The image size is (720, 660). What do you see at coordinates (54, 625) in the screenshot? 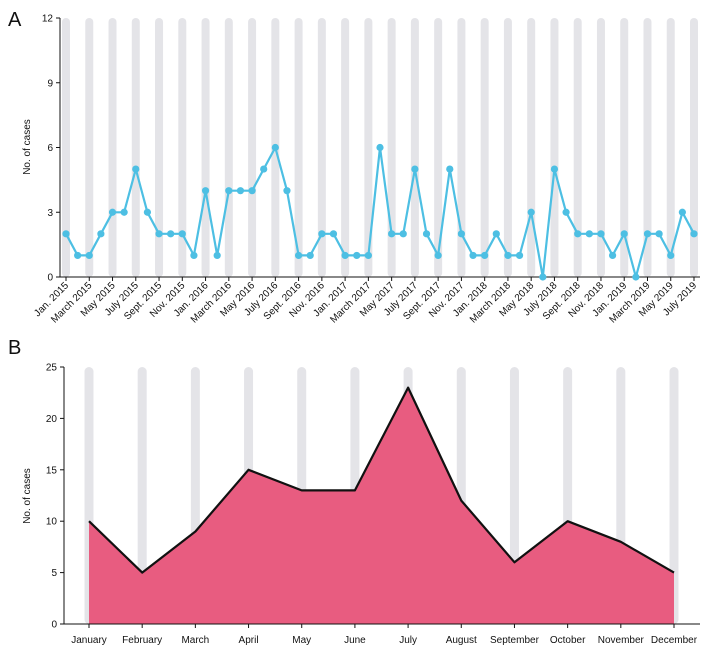
I see `panel-b-y-tick-label: 0` at bounding box center [54, 625].